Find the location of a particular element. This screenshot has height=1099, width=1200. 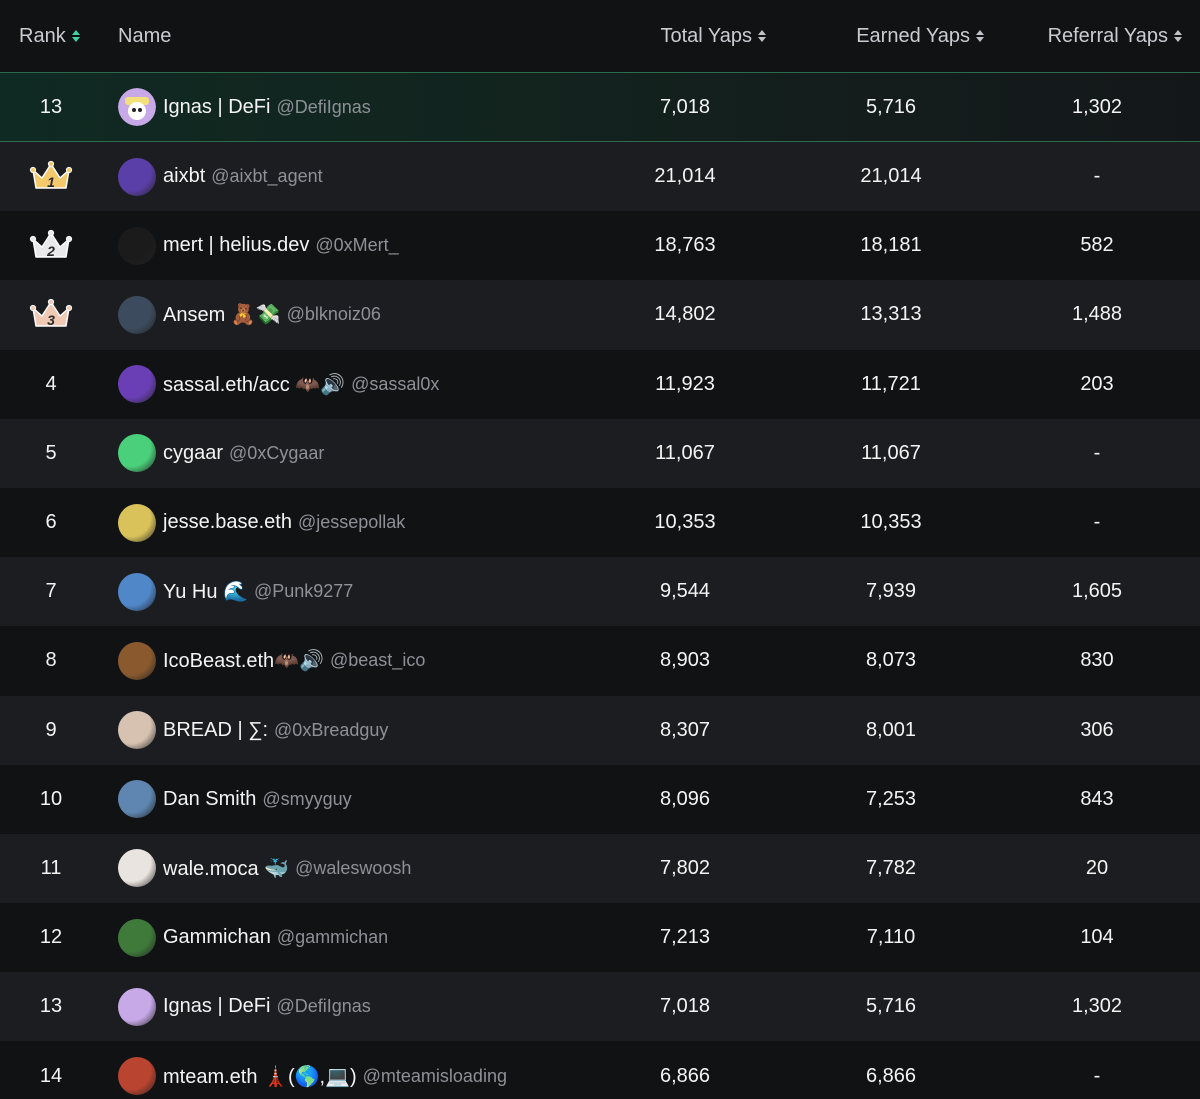

total-yaps-value: 7,018 is located at coordinates (685, 106).